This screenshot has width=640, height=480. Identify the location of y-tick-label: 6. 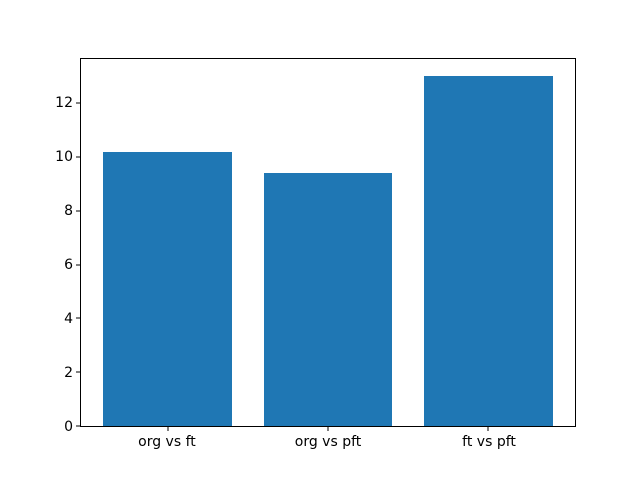
(68, 264).